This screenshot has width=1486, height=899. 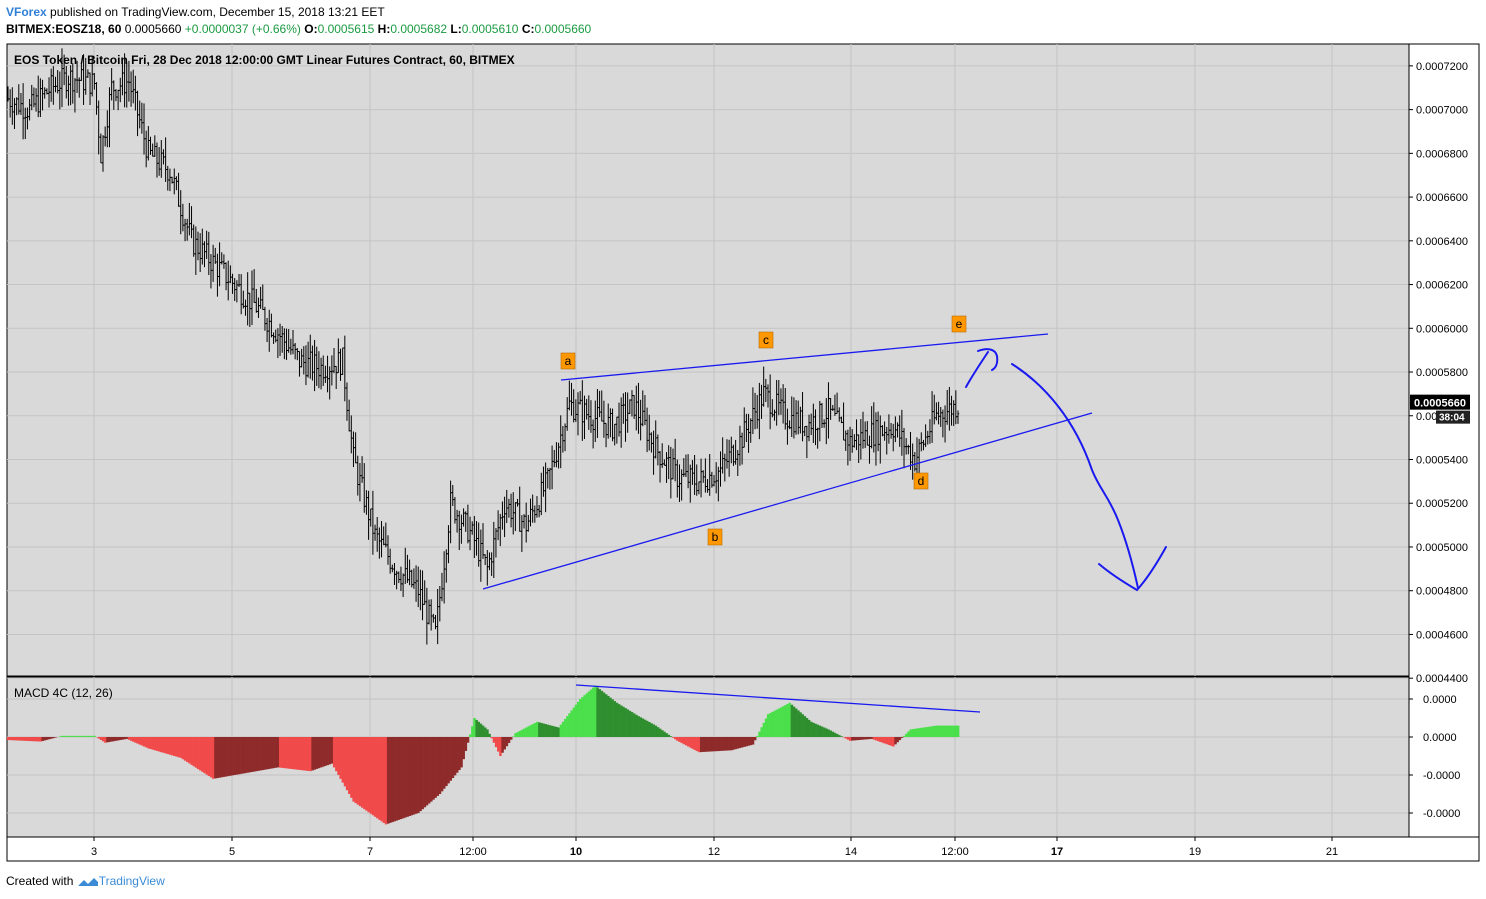 I want to click on close-value: 0.0005660, so click(x=563, y=29).